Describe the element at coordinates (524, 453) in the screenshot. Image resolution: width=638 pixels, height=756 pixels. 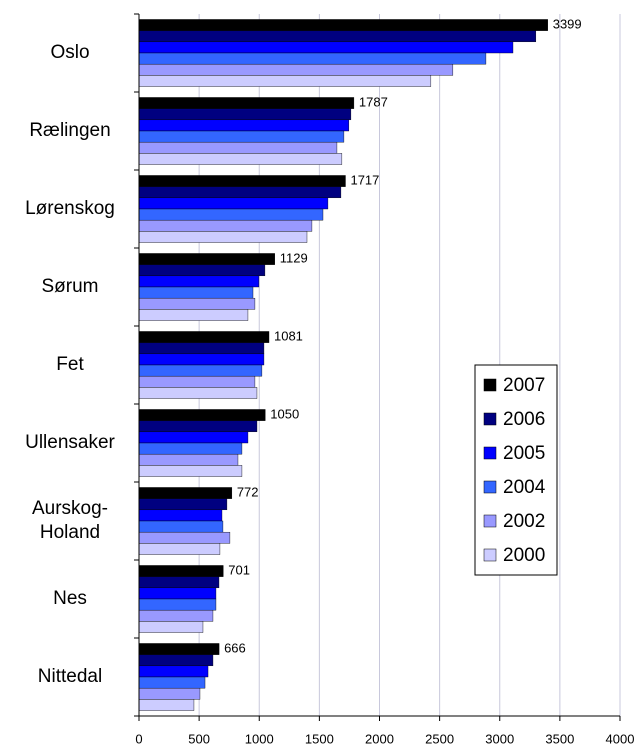
I see `legend-label: 2005` at that location.